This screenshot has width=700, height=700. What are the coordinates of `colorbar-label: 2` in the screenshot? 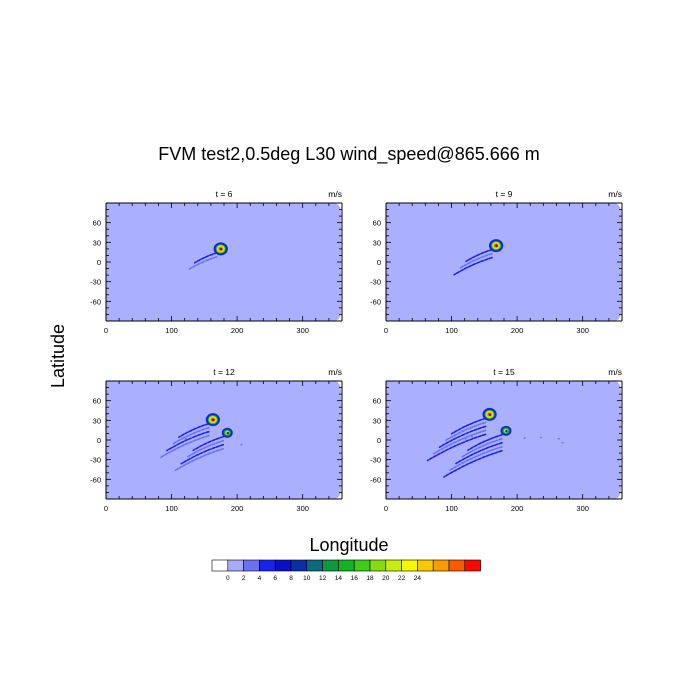 It's located at (244, 578).